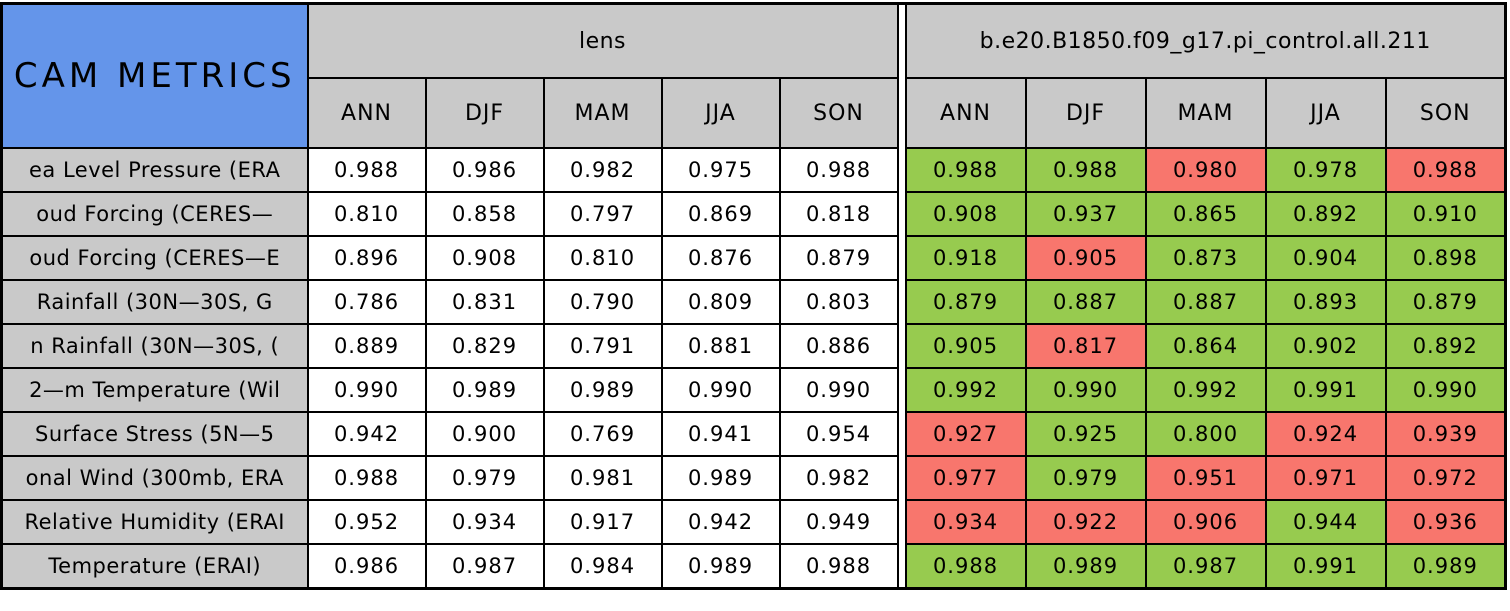 This screenshot has height=611, width=1510. I want to click on season-header-control-ann: ANN, so click(965, 113).